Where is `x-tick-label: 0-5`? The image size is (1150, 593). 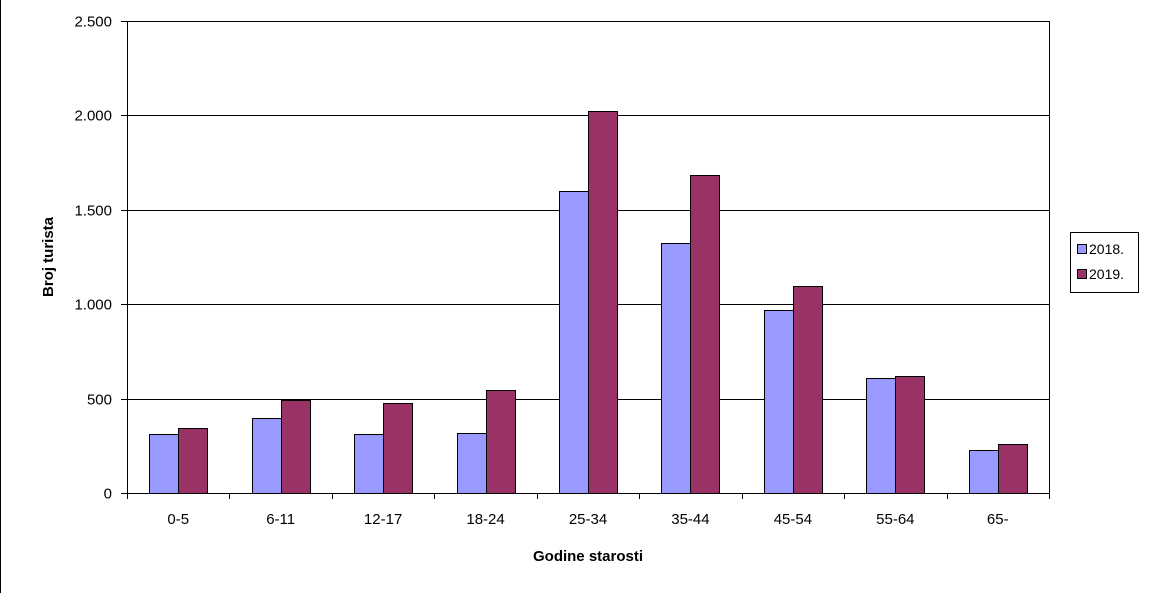
x-tick-label: 0-5 is located at coordinates (178, 519).